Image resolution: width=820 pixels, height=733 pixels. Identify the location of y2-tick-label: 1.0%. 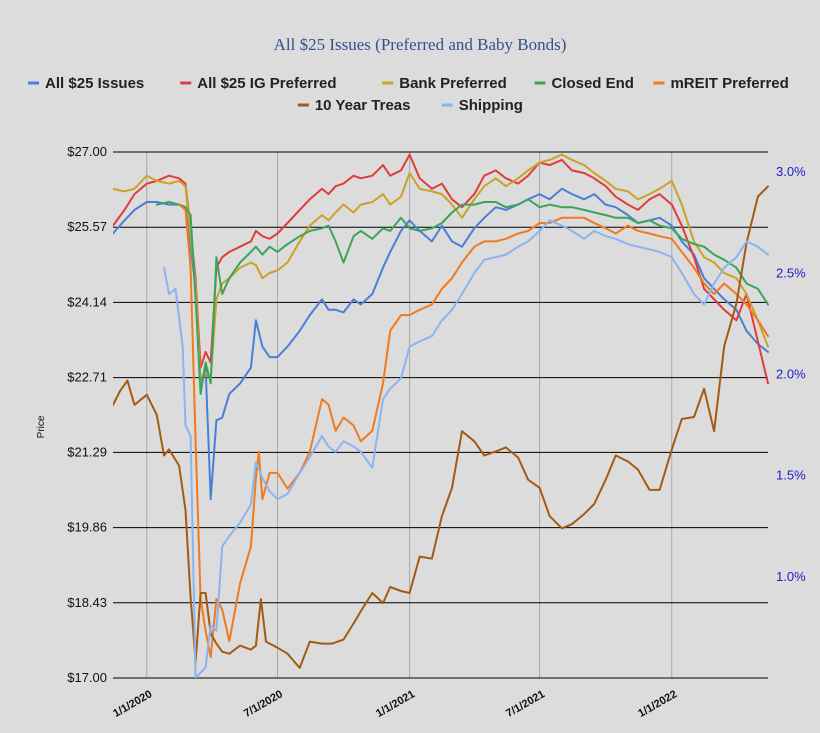
(791, 576).